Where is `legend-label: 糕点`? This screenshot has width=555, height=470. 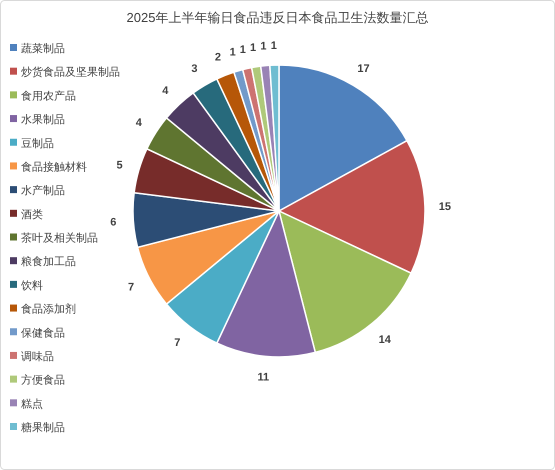 legend-label: 糕点 is located at coordinates (32, 403).